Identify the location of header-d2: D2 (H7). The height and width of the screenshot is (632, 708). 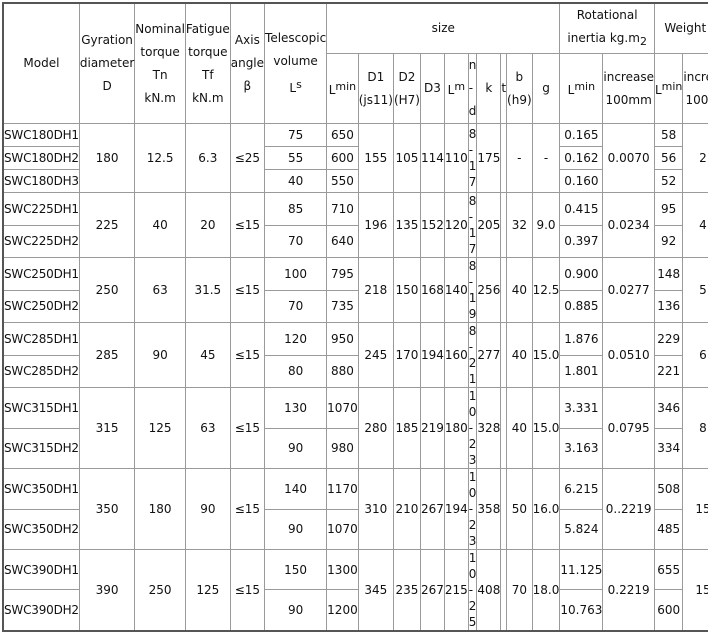
(406, 88).